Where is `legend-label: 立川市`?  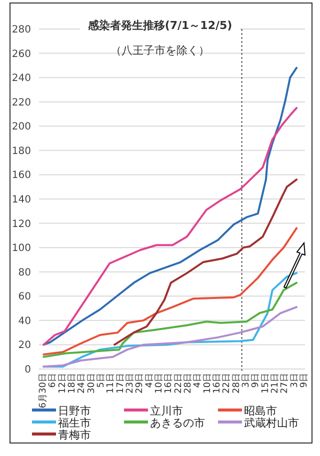
legend-label: 立川市 is located at coordinates (166, 411).